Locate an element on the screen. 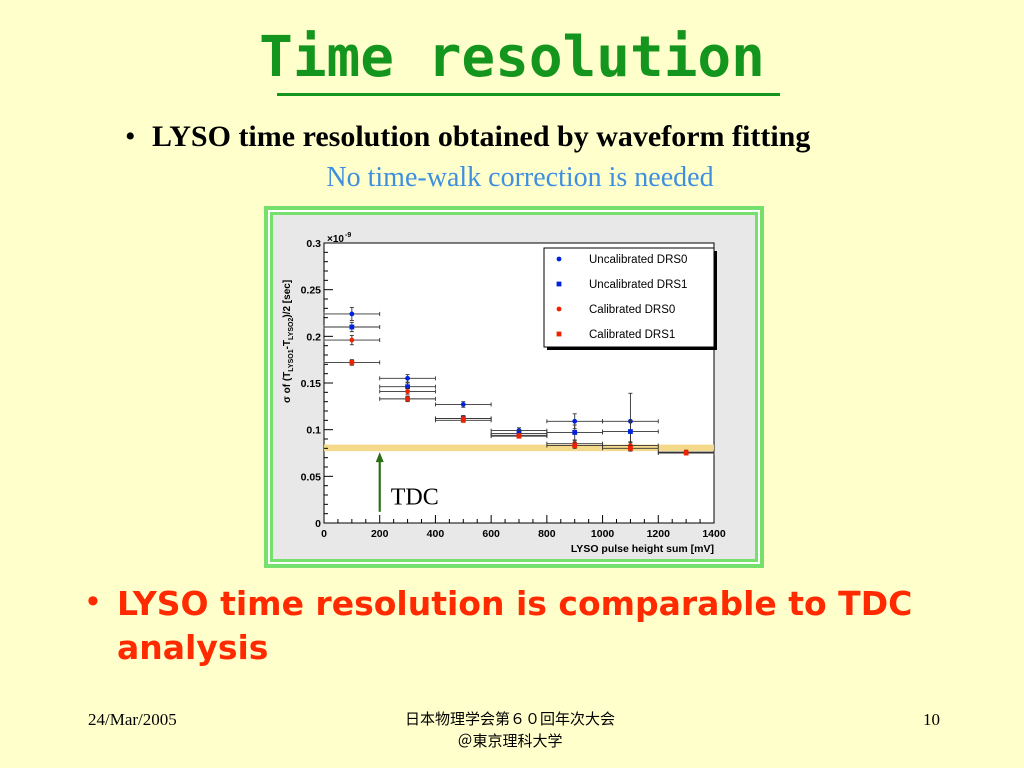 The height and width of the screenshot is (768, 1024). y-tick-label: 0.25 is located at coordinates (311, 291).